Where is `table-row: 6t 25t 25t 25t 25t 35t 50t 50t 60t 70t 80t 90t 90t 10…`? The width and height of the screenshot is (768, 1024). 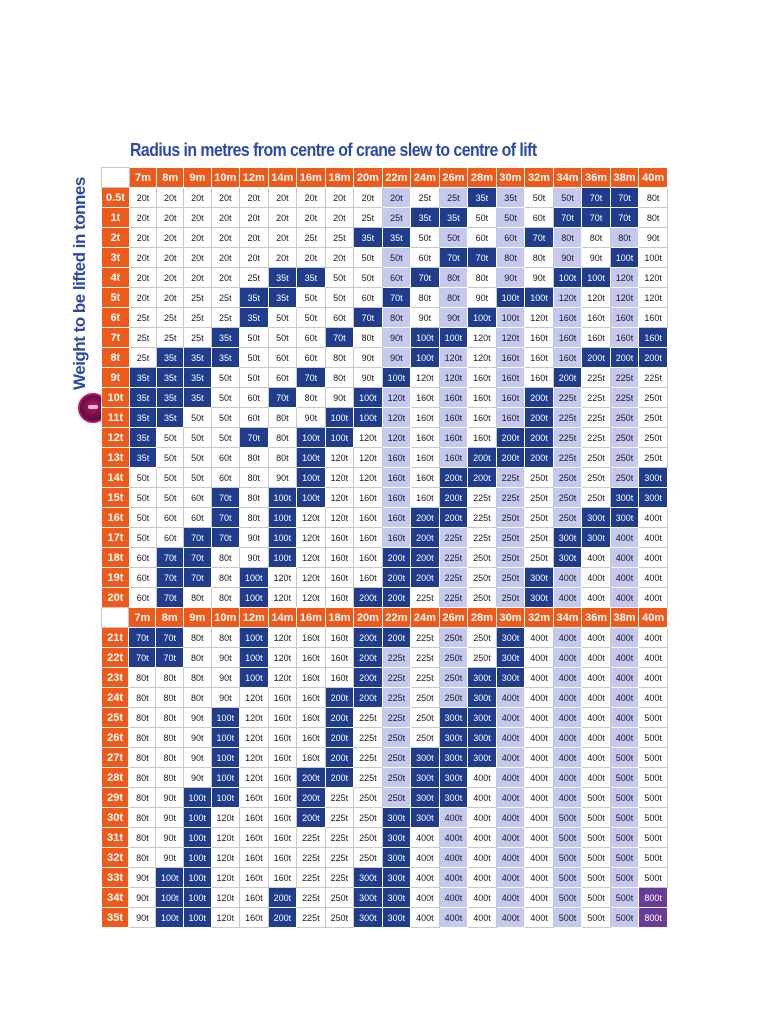
table-row: 6t 25t 25t 25t 25t 35t 50t 50t 60t 70t 80t 90t 90t 10… is located at coordinates (384, 317).